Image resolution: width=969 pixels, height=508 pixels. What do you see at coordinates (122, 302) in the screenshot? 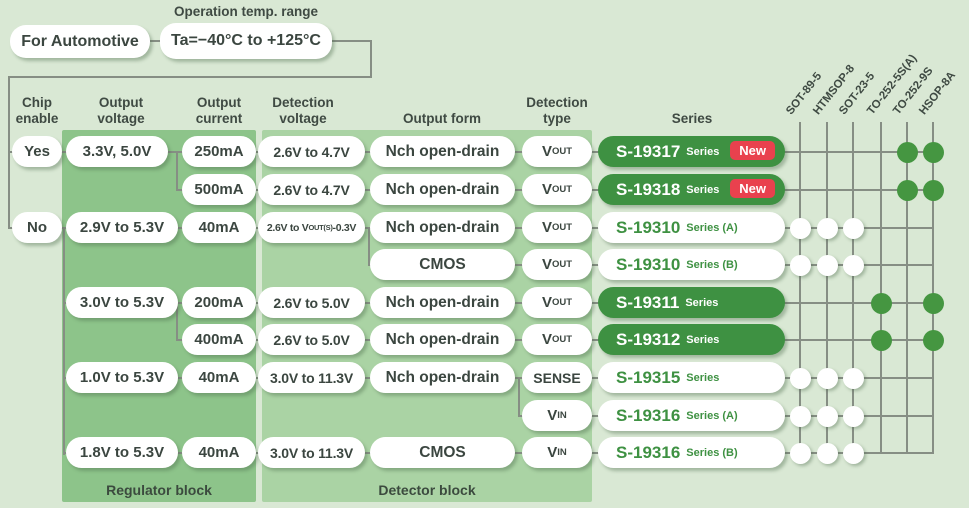
I see `output-voltage-pill: 3.0V to 5.3V` at bounding box center [122, 302].